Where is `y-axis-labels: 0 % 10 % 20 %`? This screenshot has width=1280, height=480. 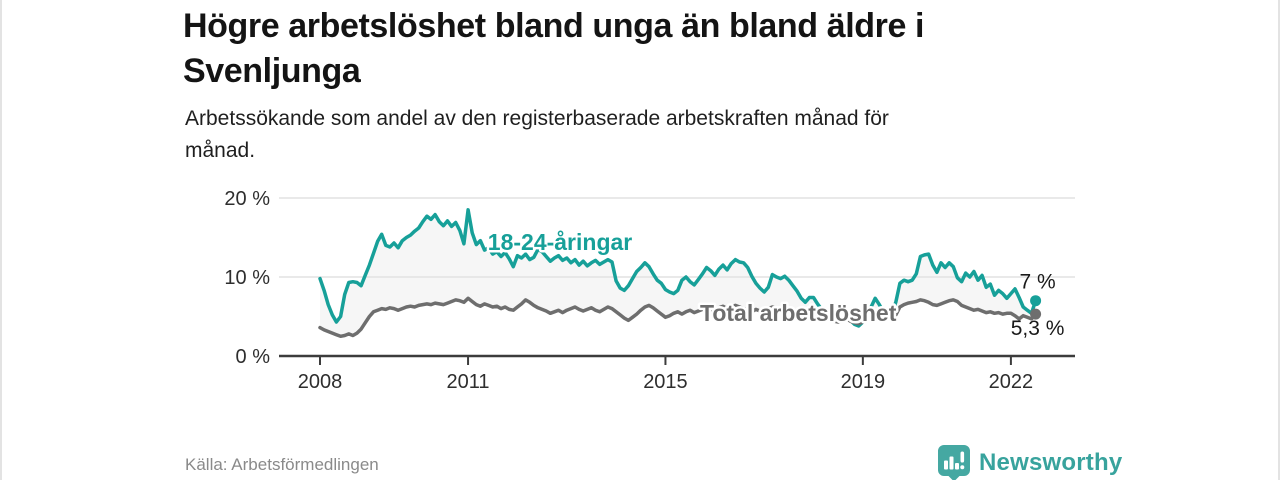
y-axis-labels: 0 % 10 % 20 % is located at coordinates (247, 278).